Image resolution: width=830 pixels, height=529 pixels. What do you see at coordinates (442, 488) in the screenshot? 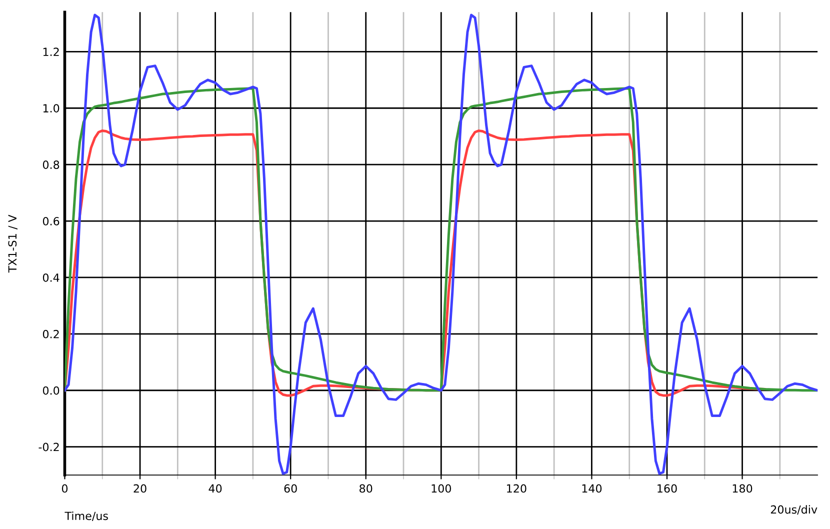
I see `x-tick-label: 100` at bounding box center [442, 488].